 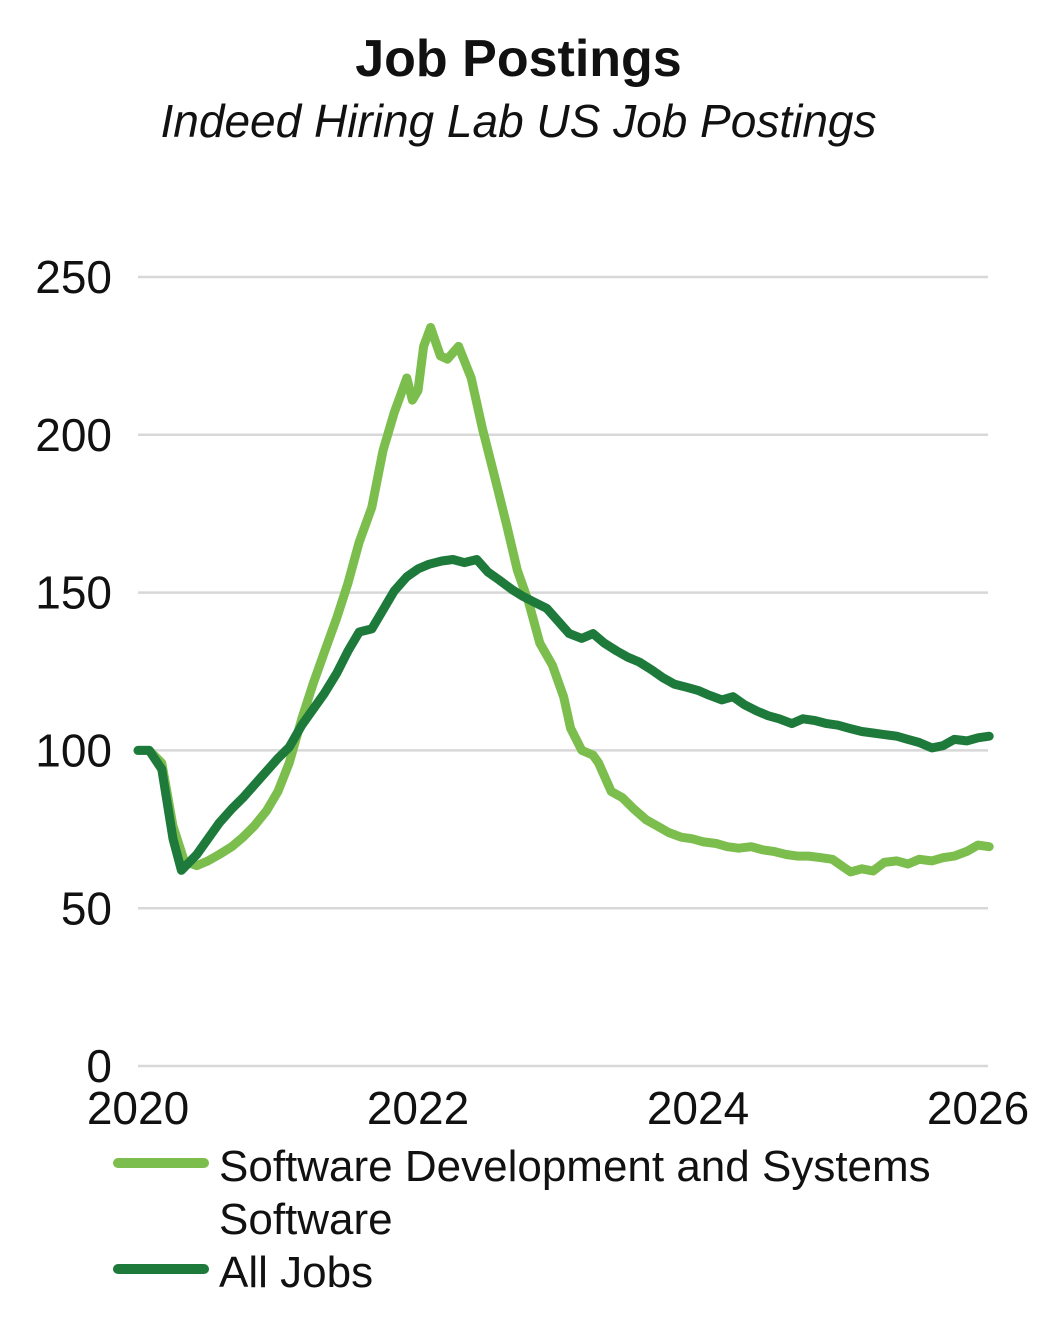 I want to click on x-tick-label-2026: 2026, so click(x=978, y=1108).